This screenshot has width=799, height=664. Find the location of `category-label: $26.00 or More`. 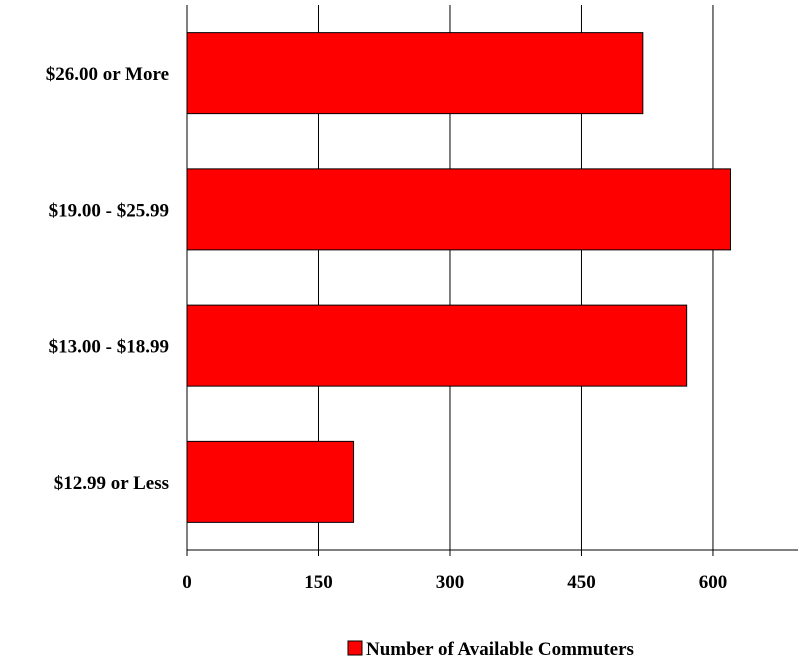

category-label: $26.00 or More is located at coordinates (107, 74).